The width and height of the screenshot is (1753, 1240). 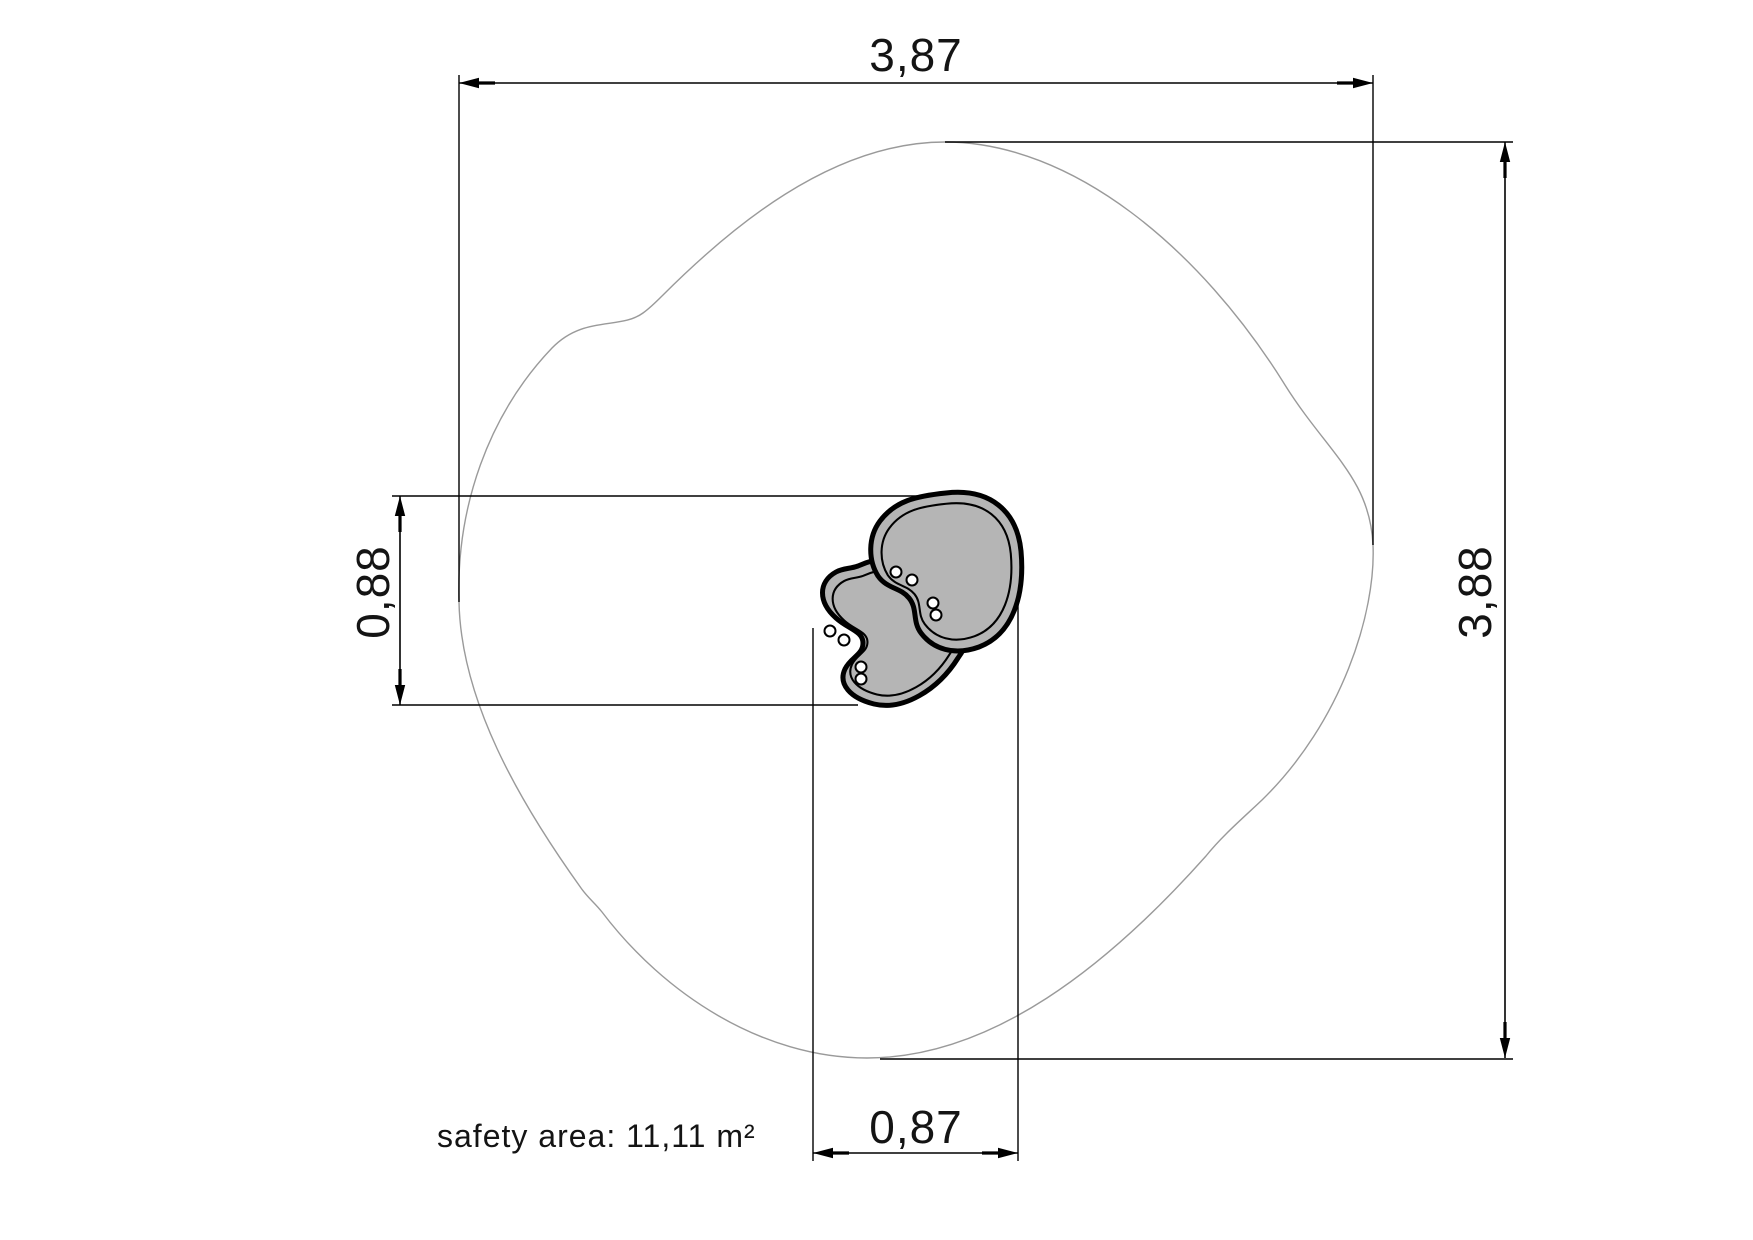 I want to click on dimension-bottom: 0,87, so click(x=915, y=1130).